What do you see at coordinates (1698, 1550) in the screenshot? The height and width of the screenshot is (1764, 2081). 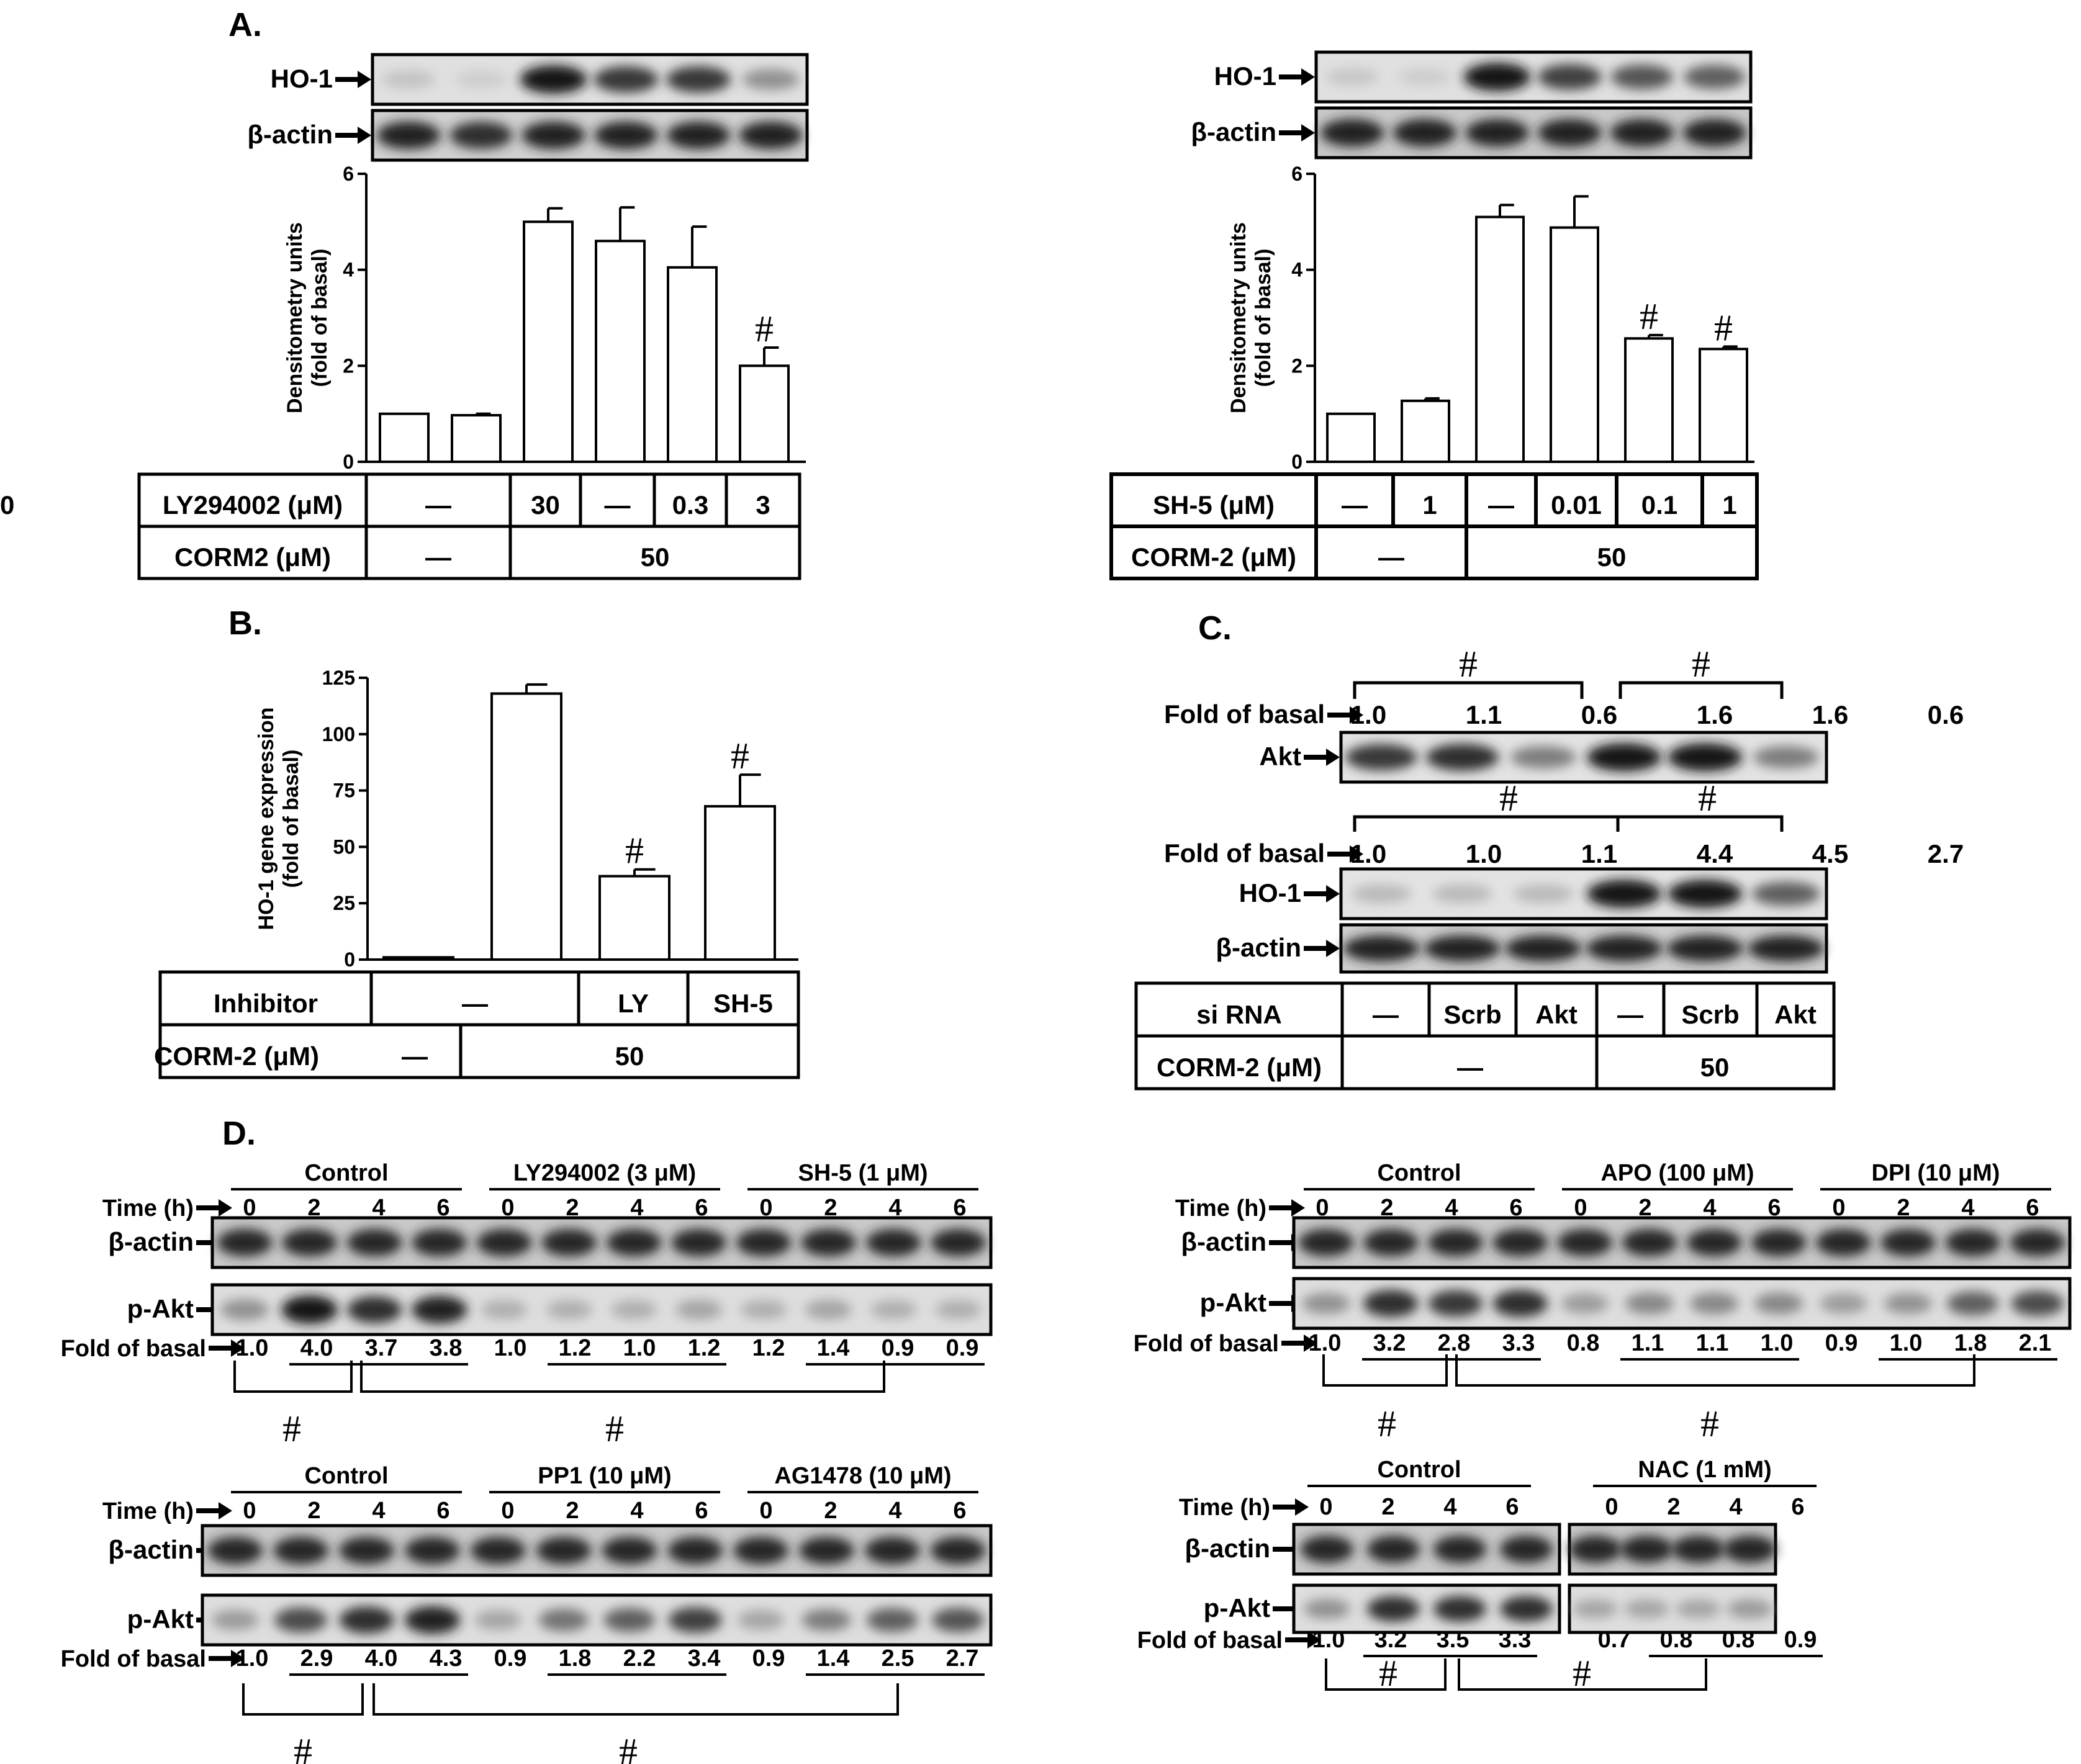 I see `bactin-blot-2-band` at bounding box center [1698, 1550].